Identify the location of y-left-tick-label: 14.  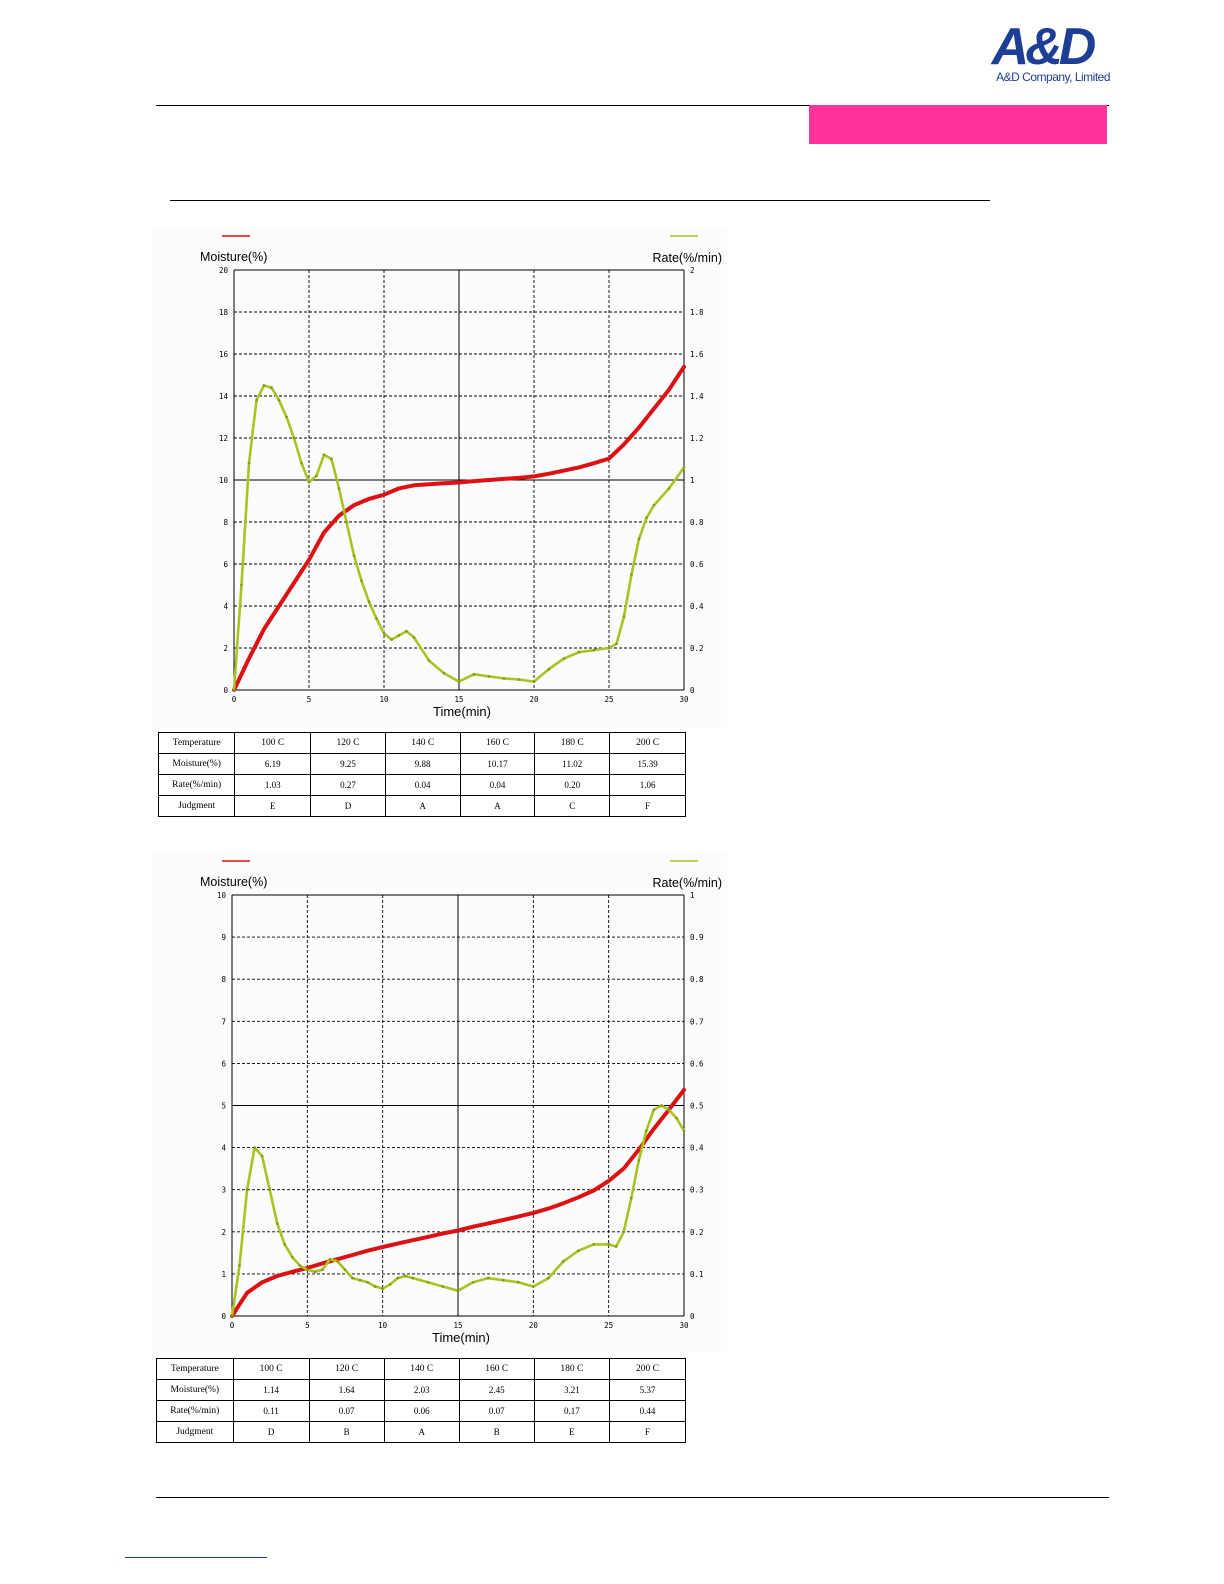
(224, 396).